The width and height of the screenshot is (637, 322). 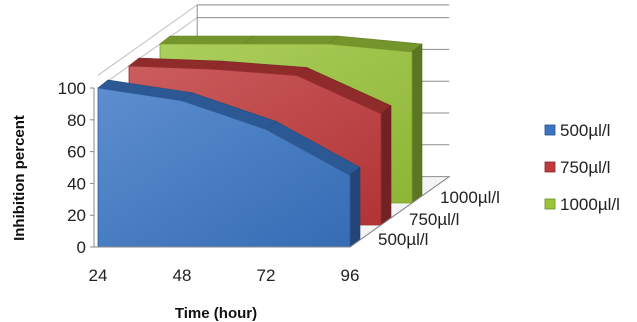 I want to click on y-tick-label: 20, so click(x=76, y=215).